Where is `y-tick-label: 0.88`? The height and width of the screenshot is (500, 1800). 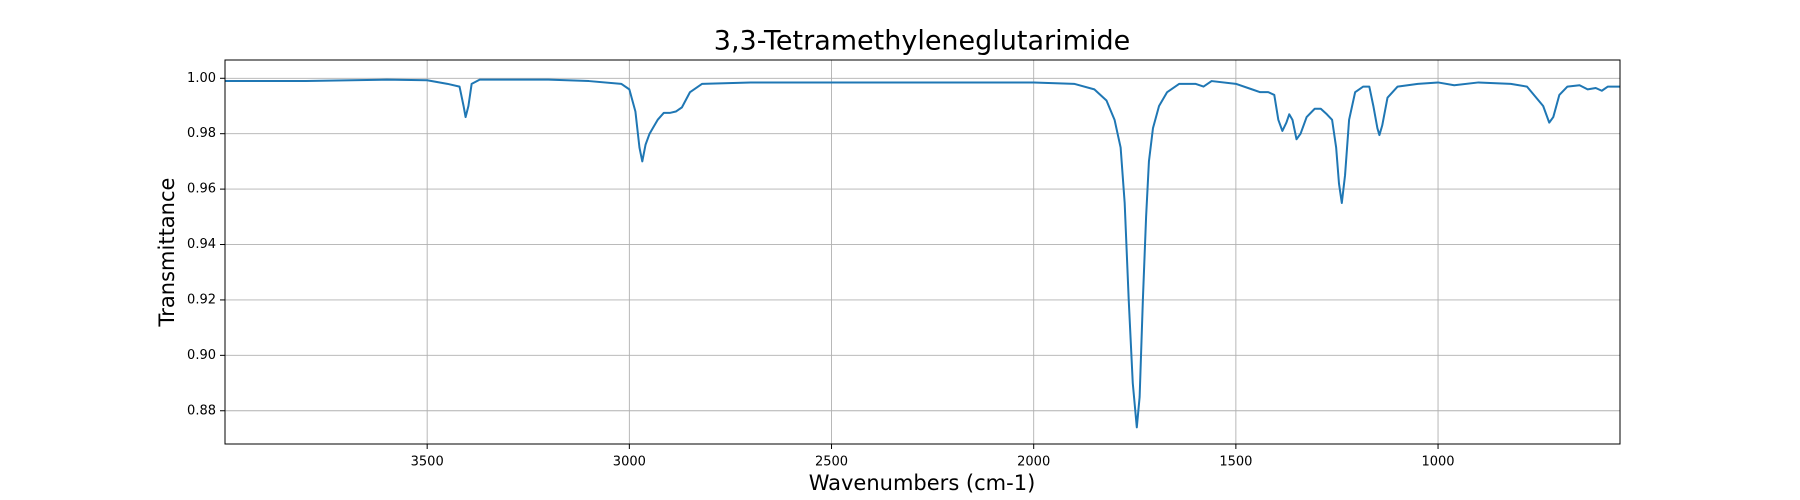
y-tick-label: 0.88 is located at coordinates (201, 410).